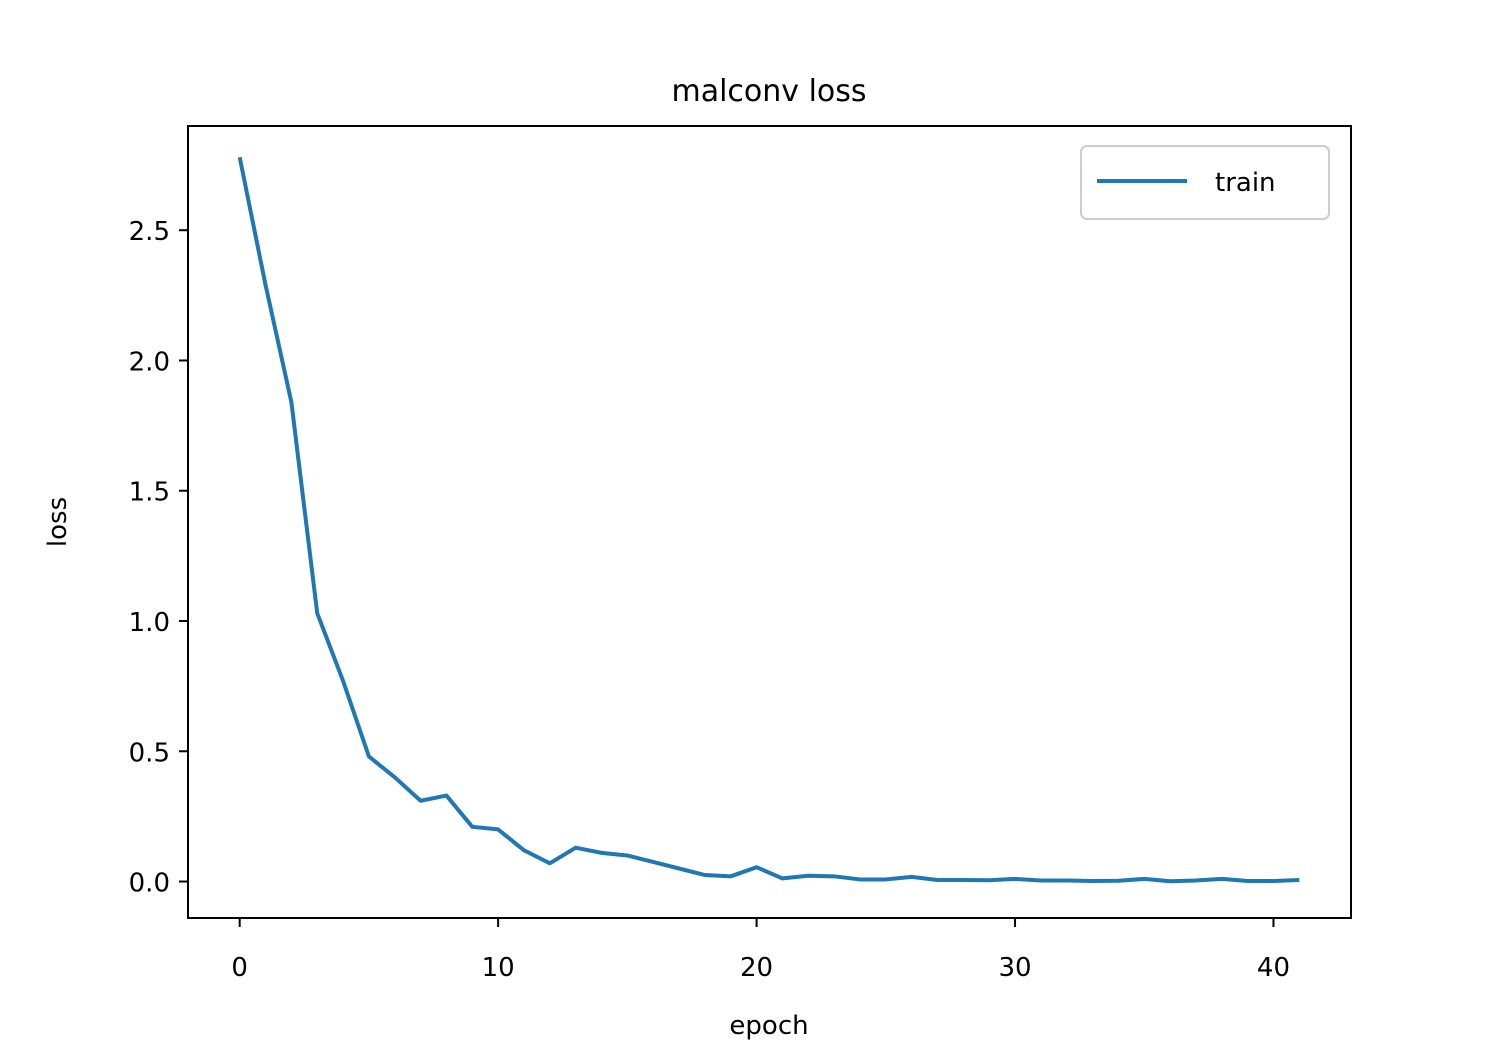  What do you see at coordinates (1273, 968) in the screenshot?
I see `x-tick-label: 40` at bounding box center [1273, 968].